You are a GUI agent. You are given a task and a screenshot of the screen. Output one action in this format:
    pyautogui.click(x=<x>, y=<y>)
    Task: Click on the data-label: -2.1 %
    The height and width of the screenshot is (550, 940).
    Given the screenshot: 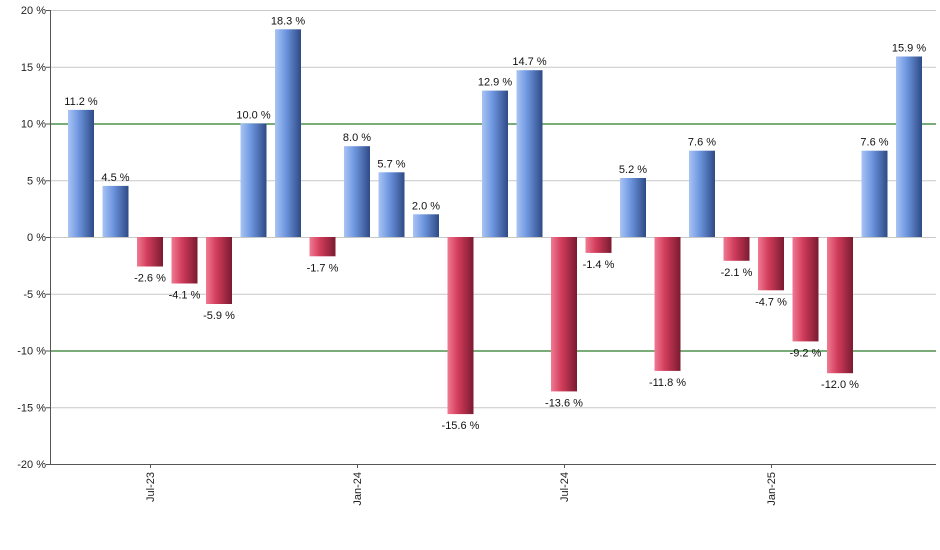 What is the action you would take?
    pyautogui.click(x=737, y=273)
    